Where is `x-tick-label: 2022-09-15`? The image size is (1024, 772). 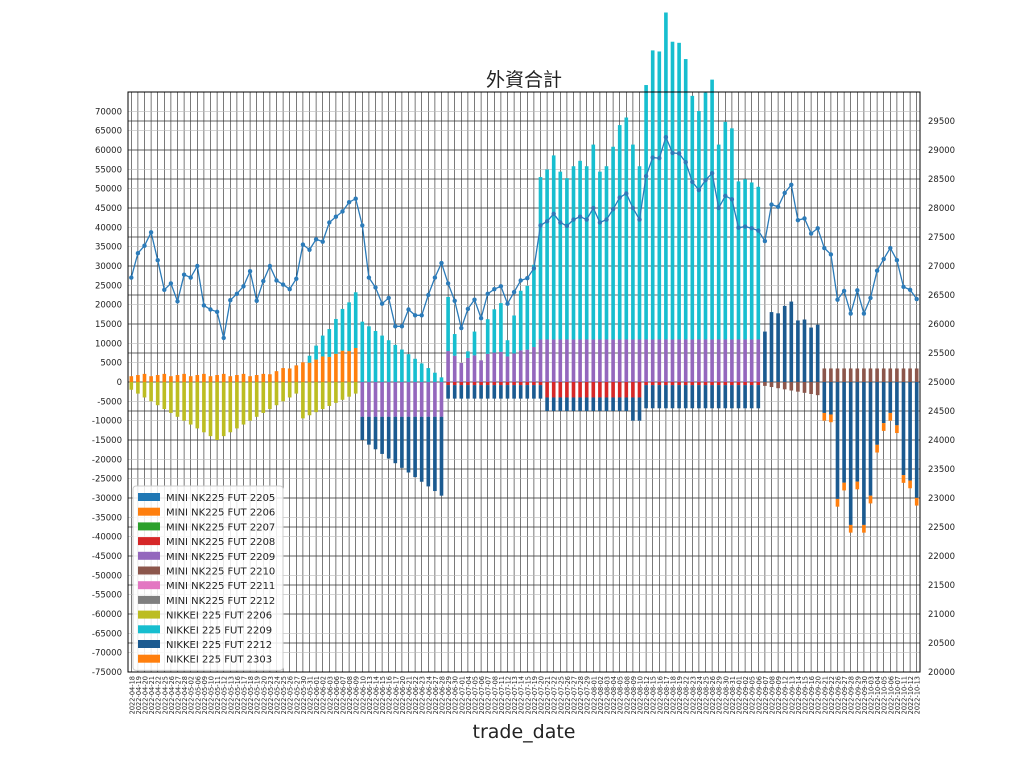 x-tick-label: 2022-09-15 is located at coordinates (806, 695).